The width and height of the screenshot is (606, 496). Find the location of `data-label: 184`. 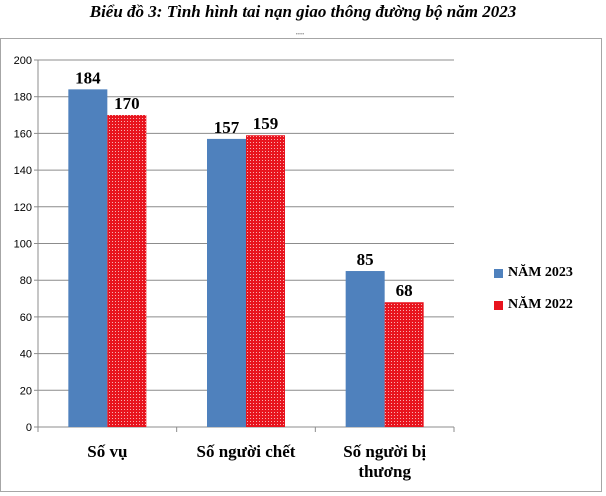

data-label: 184 is located at coordinates (88, 77).